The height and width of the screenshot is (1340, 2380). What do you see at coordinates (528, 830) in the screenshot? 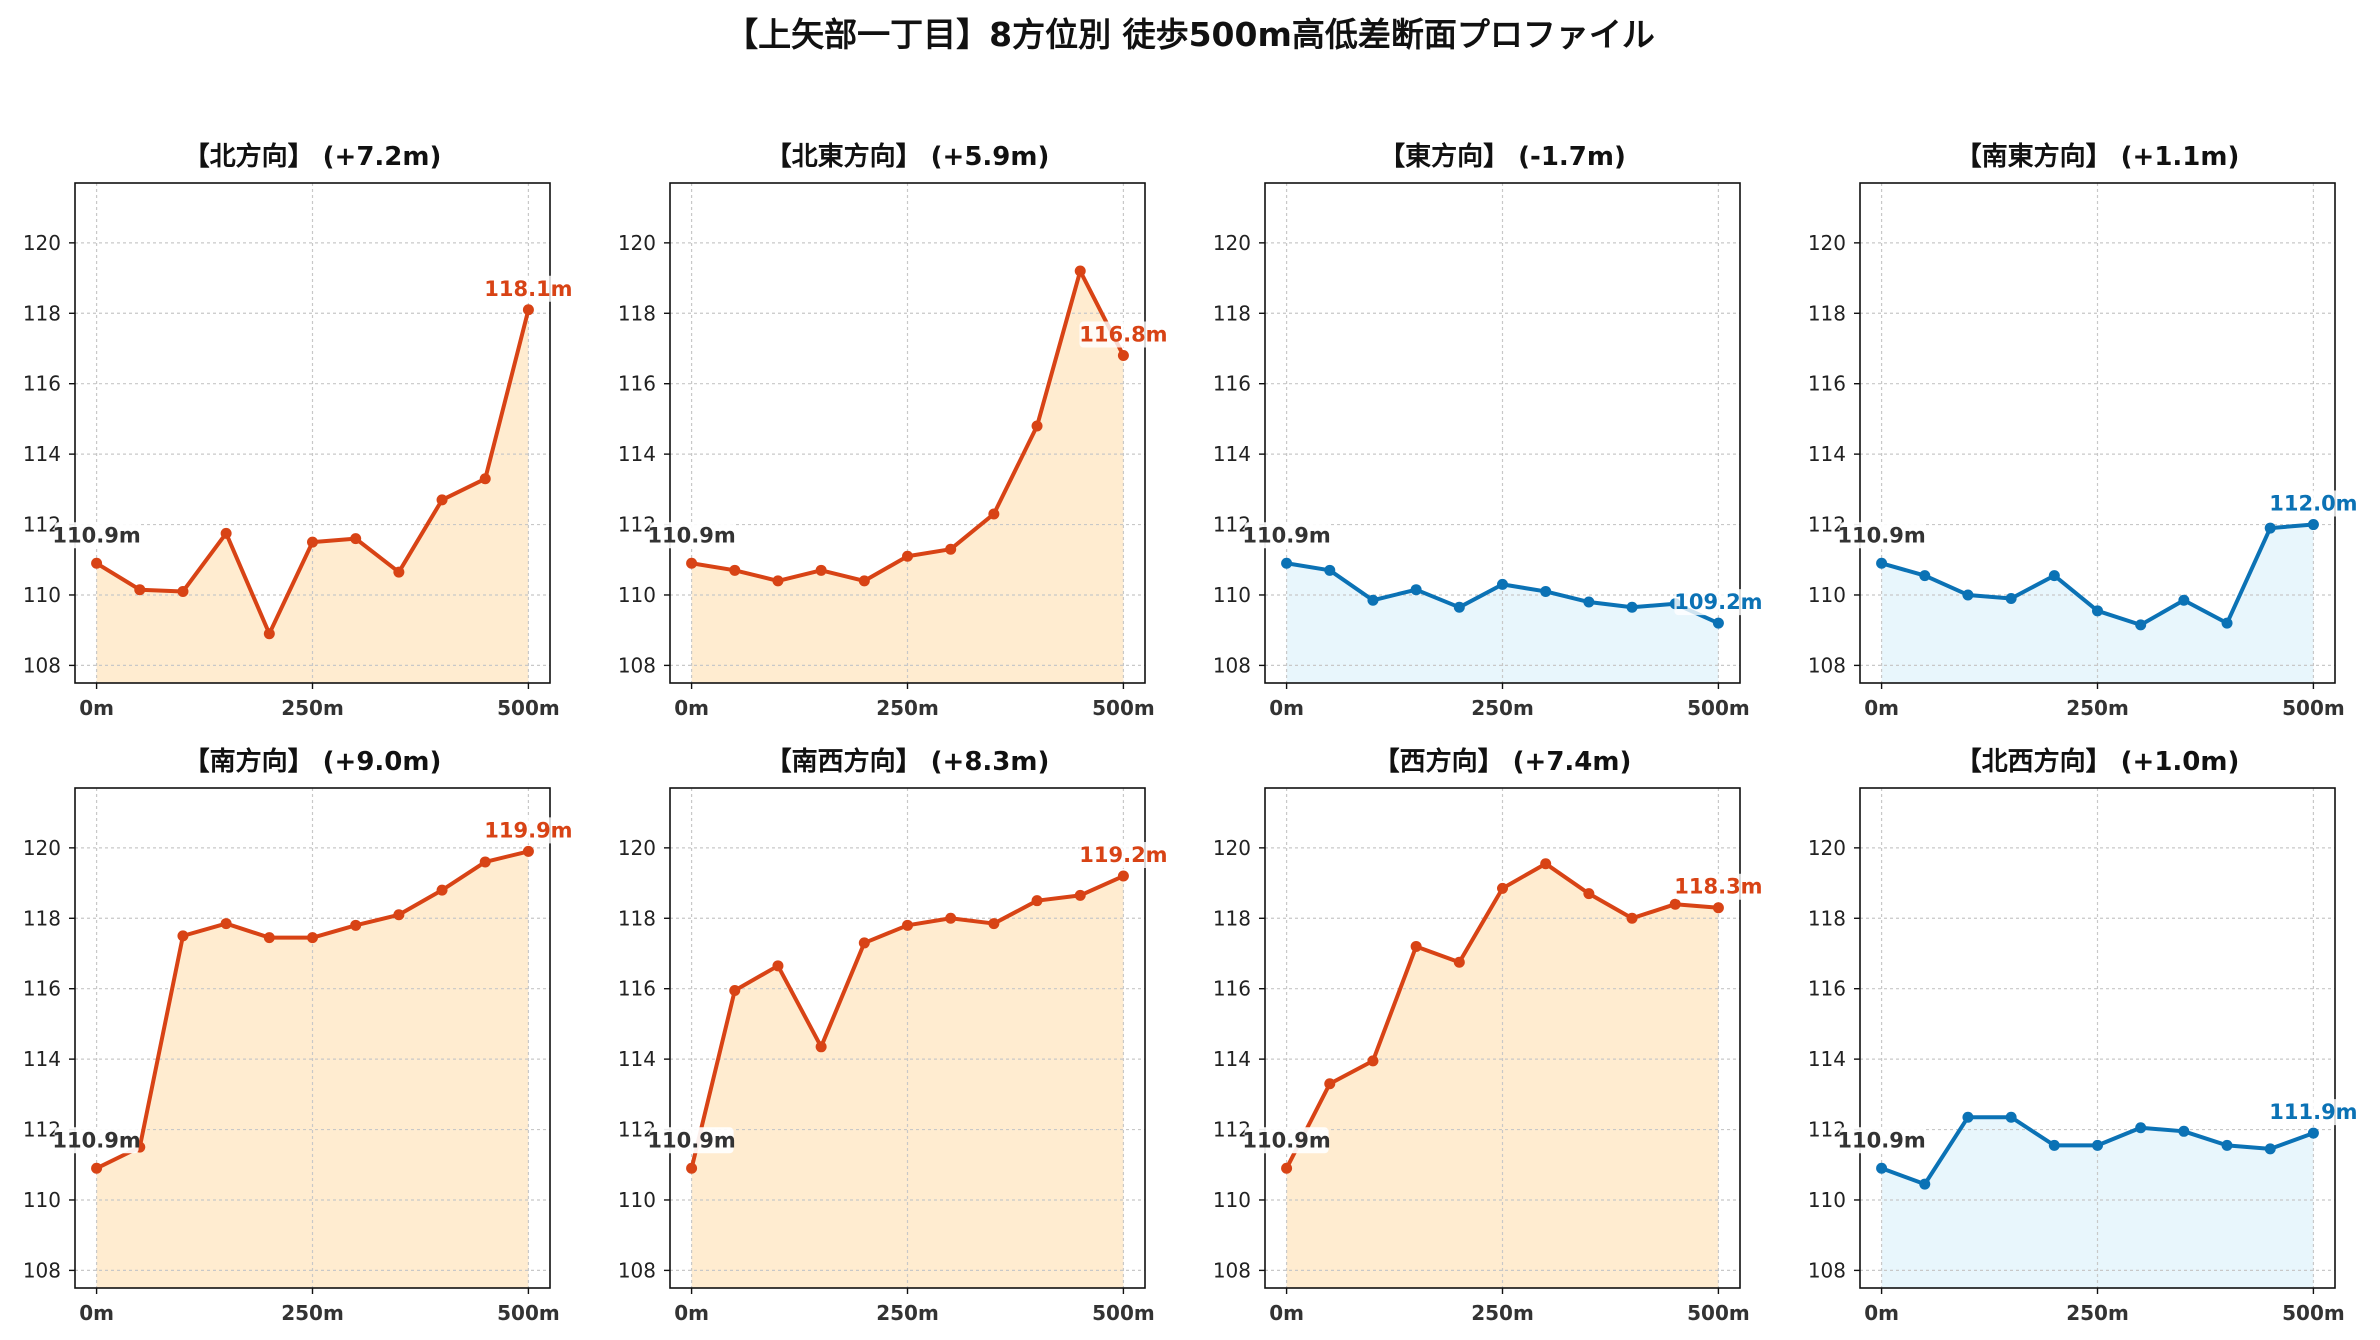
I see `end-label: 119.9m` at bounding box center [528, 830].